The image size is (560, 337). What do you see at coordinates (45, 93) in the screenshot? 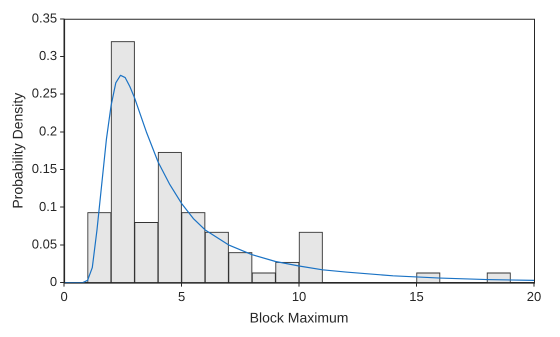
I see `y-tick-label: 0.25` at bounding box center [45, 93].